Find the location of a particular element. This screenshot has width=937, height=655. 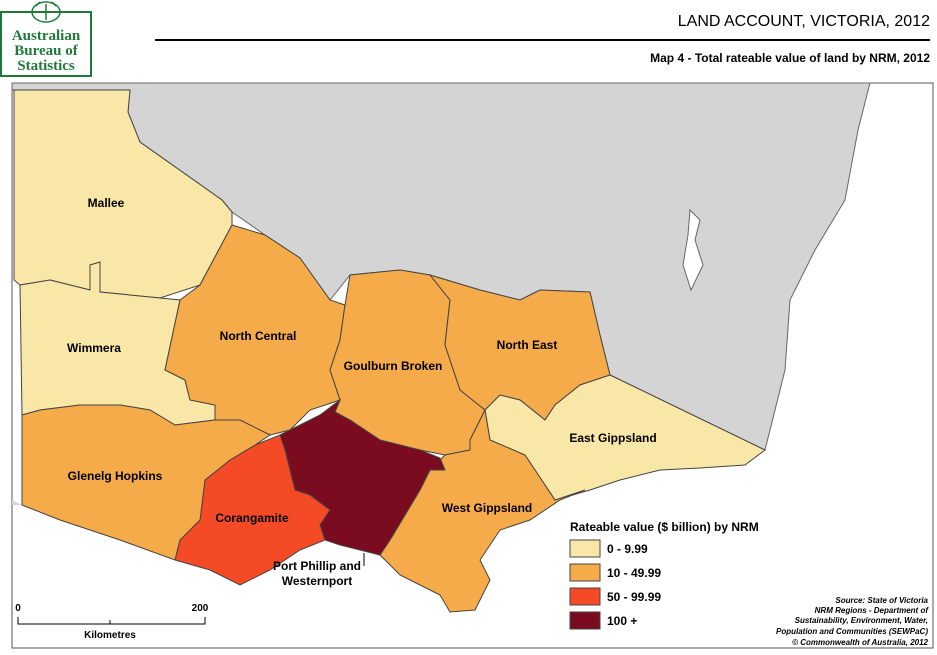

region-label: North Central is located at coordinates (258, 336).